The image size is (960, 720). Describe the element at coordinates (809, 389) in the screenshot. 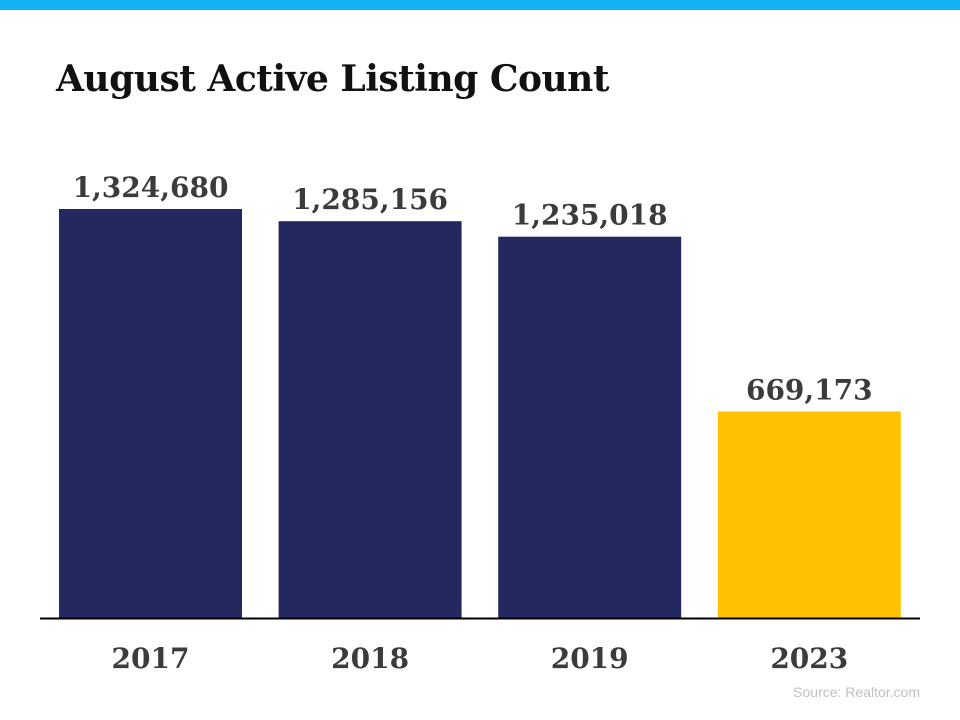

I see `value-label-2023: 669,173` at that location.